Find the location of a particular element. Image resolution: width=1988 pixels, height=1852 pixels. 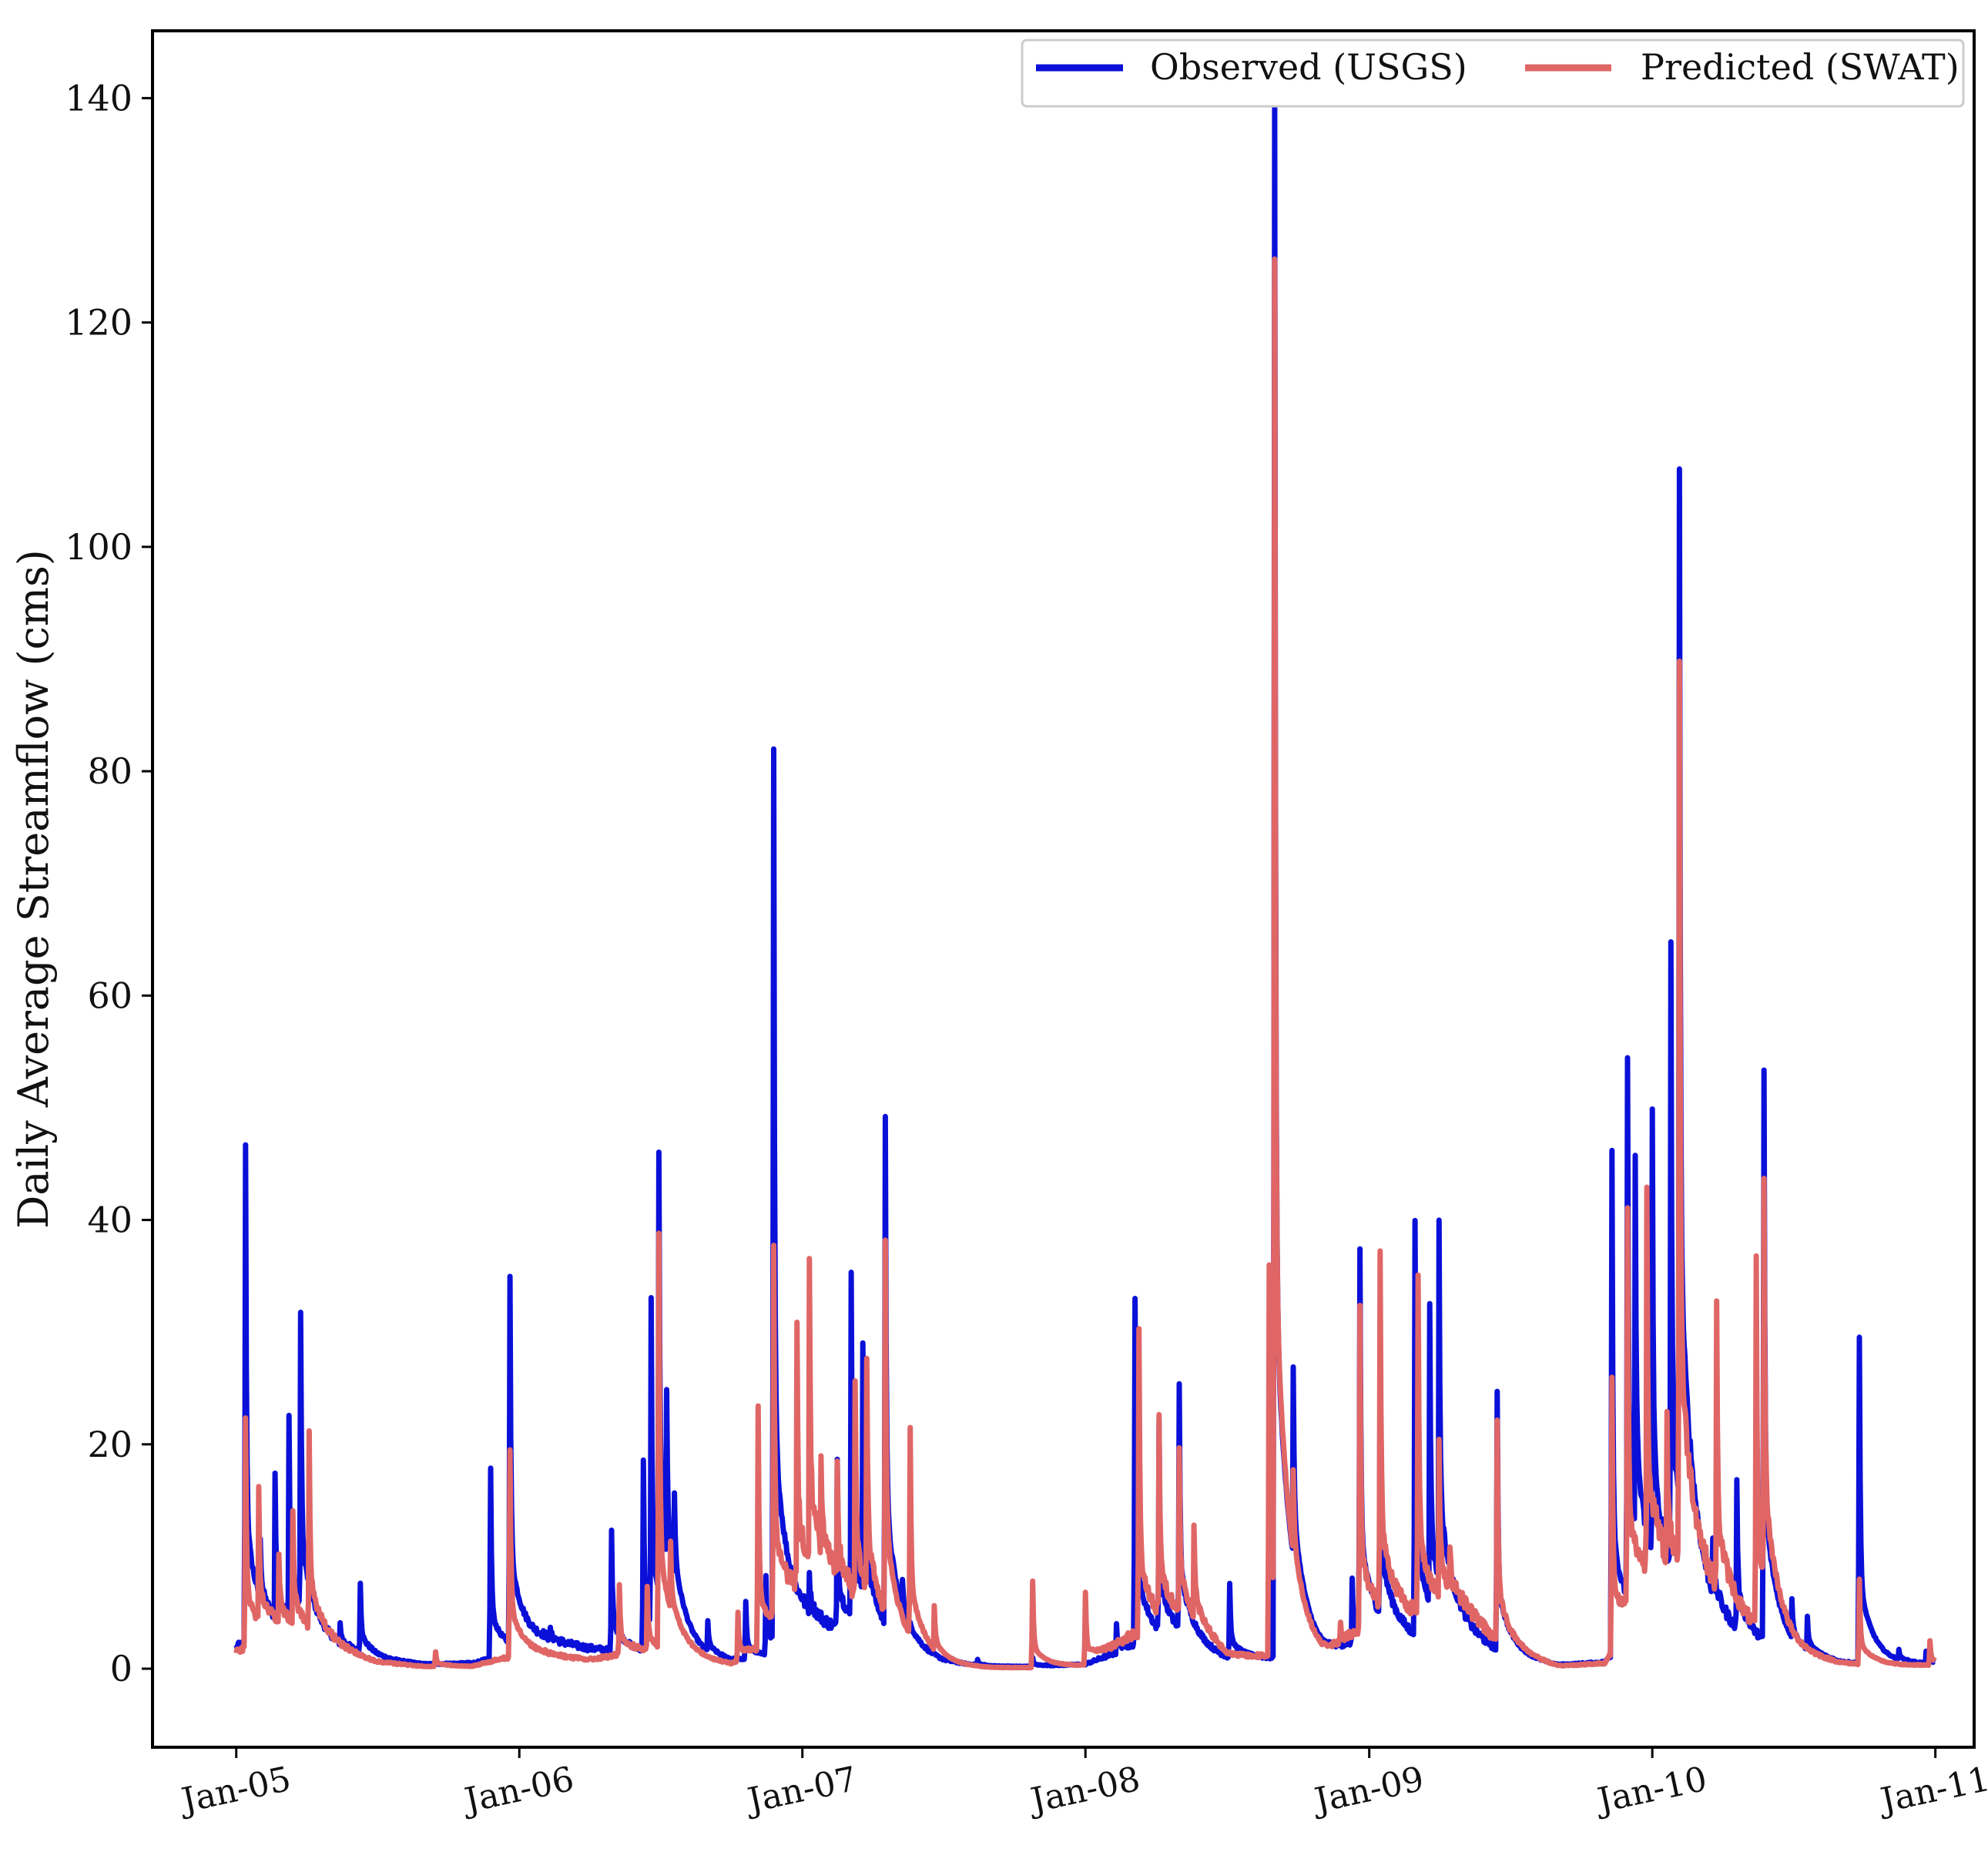

legend: Observed (USGS) Predicted (SWAT) is located at coordinates (1493, 73).